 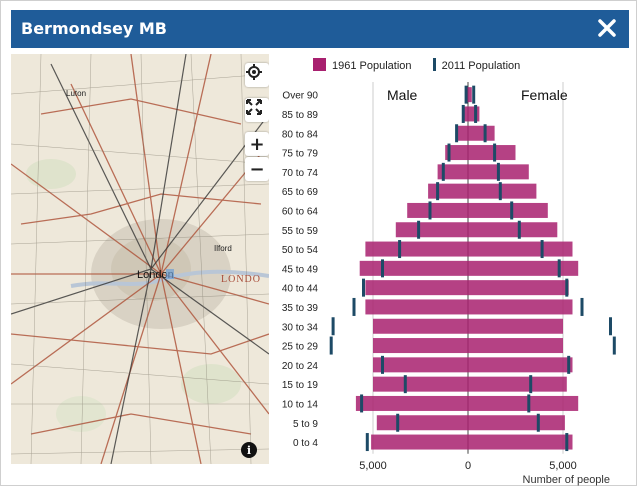 I want to click on legend-label-1961: 1961 Population, so click(x=372, y=66).